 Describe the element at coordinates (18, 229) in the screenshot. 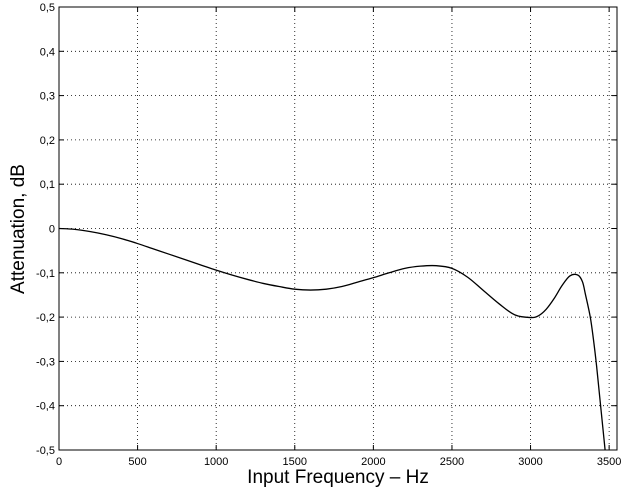

I see `y-axis-title: Attenuation, dB` at that location.